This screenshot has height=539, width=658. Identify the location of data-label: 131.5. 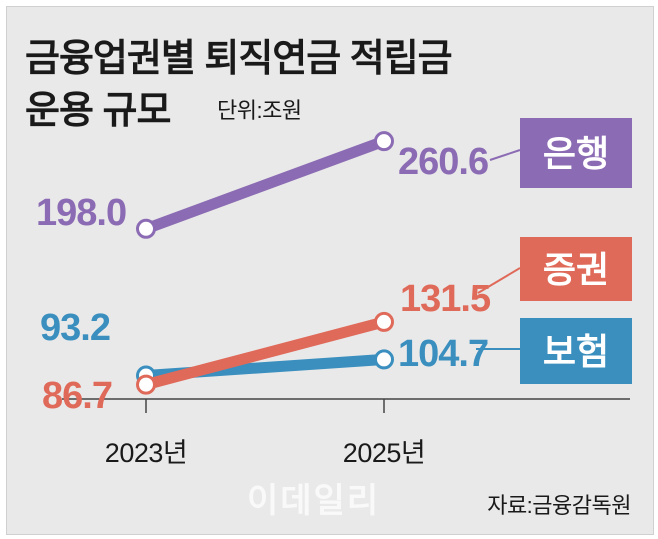
(445, 299).